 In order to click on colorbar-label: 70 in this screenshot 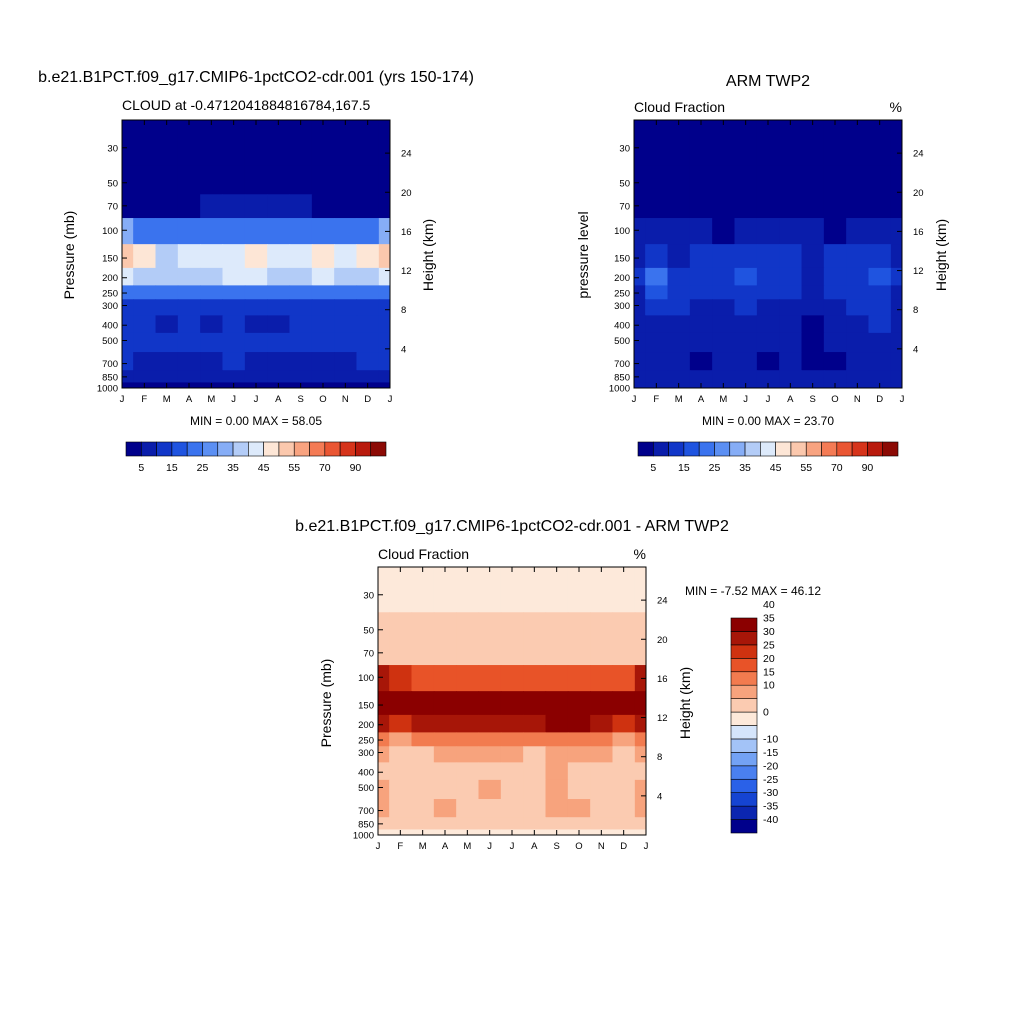, I will do `click(325, 468)`.